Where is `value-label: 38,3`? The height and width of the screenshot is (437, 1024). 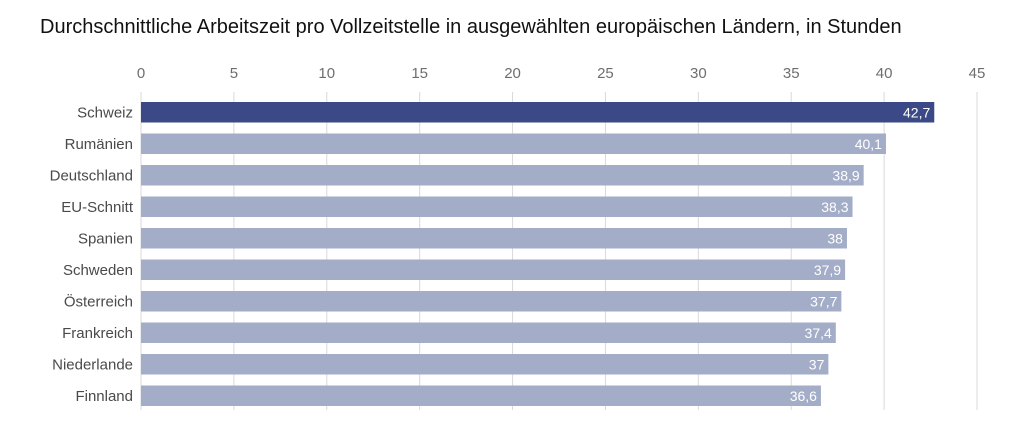
value-label: 38,3 is located at coordinates (834, 207).